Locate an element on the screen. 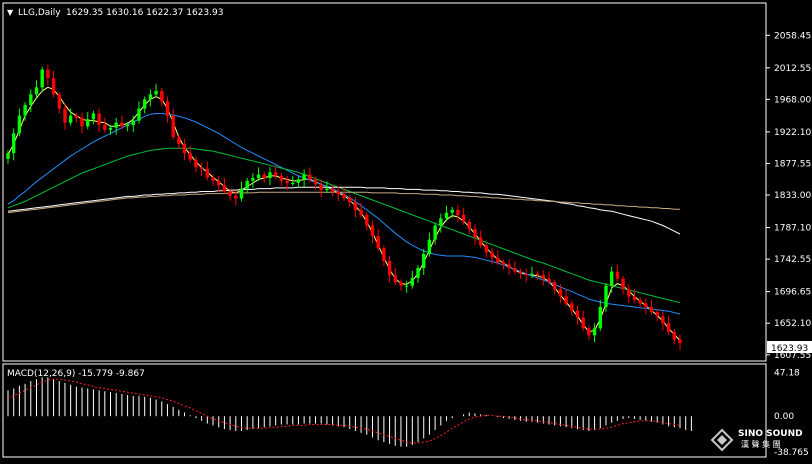  macd-signal-line is located at coordinates (344, 411).